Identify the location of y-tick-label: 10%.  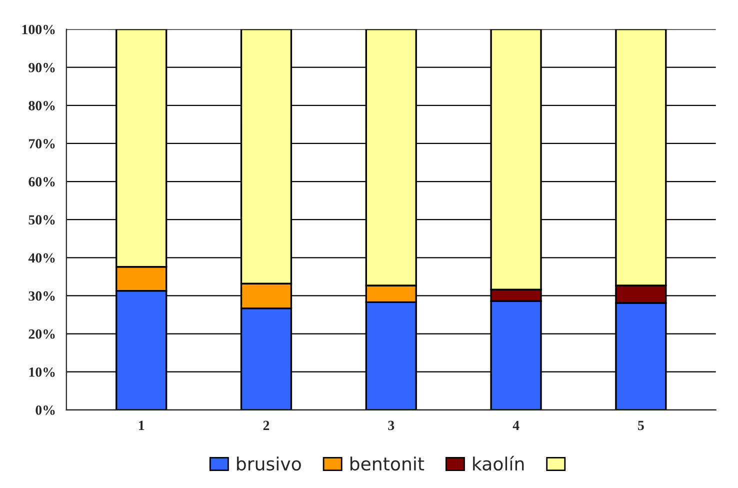
(42, 372).